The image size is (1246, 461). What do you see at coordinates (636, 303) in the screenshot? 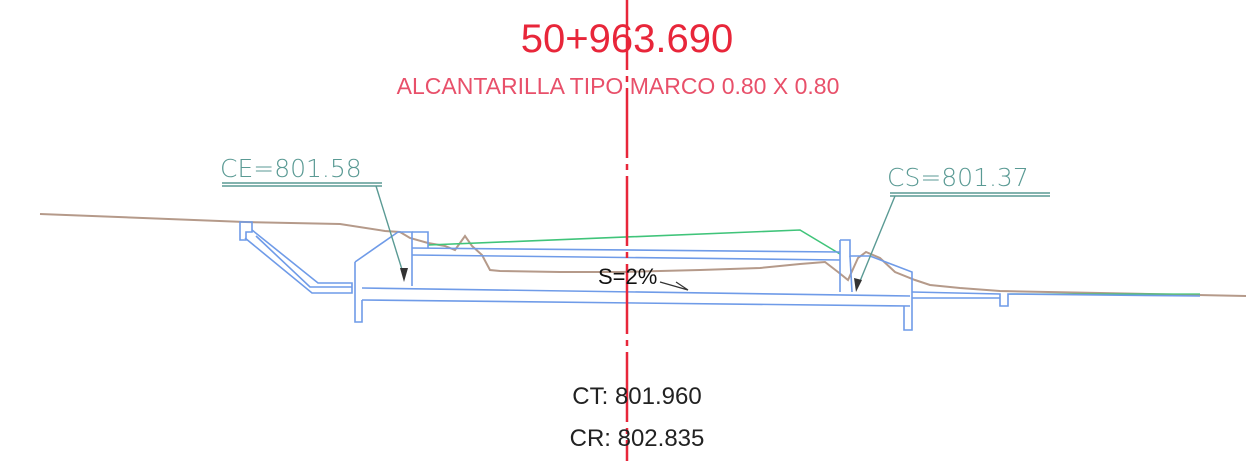
I see `culvert-invert` at bounding box center [636, 303].